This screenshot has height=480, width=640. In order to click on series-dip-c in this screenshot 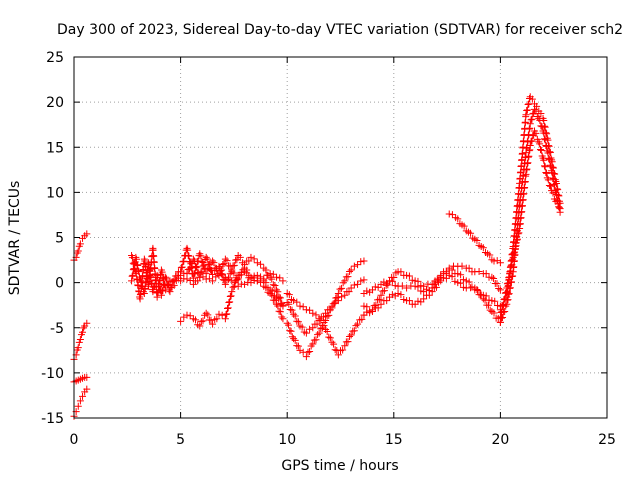, I will do `click(325, 324)`.